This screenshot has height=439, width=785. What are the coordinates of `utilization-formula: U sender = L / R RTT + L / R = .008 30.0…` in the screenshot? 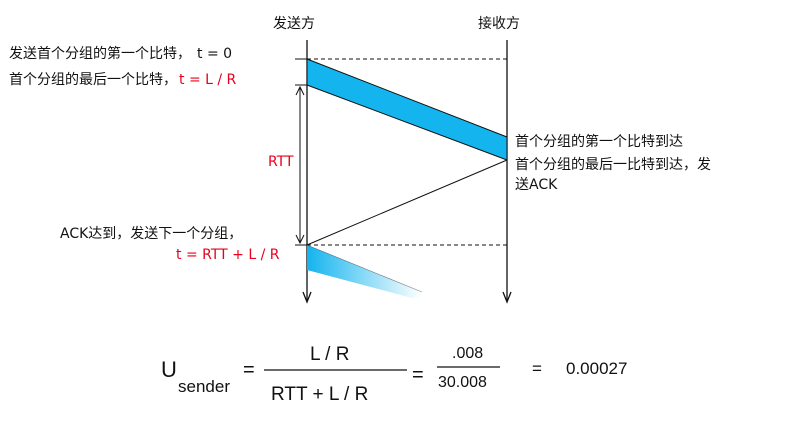 It's located at (394, 374).